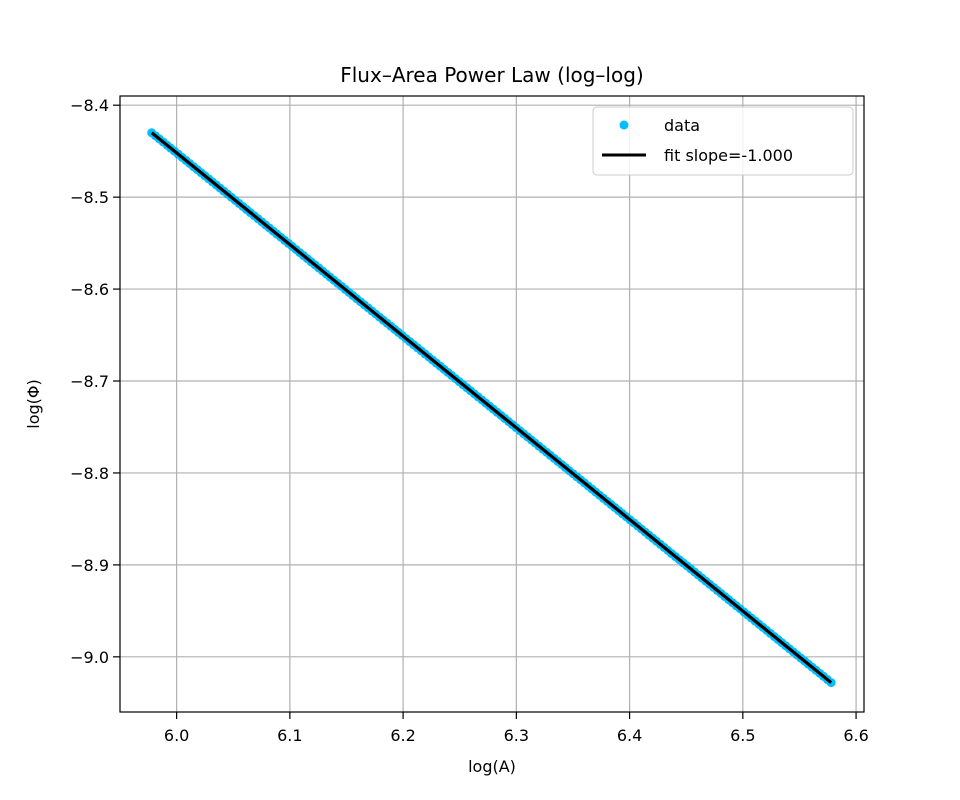 The width and height of the screenshot is (960, 800). Describe the element at coordinates (492, 766) in the screenshot. I see `x-axis-label: log(A)` at that location.